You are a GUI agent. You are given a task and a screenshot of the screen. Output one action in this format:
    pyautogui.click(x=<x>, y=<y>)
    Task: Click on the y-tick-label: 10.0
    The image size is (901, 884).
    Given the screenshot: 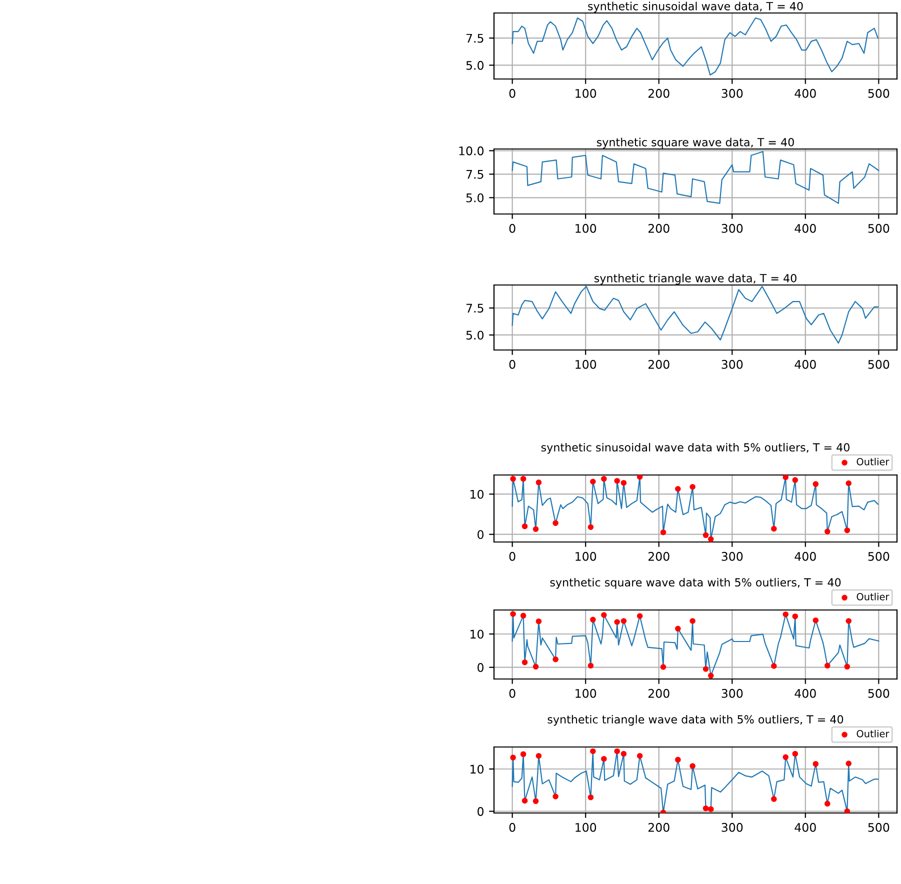 What is the action you would take?
    pyautogui.click(x=471, y=151)
    